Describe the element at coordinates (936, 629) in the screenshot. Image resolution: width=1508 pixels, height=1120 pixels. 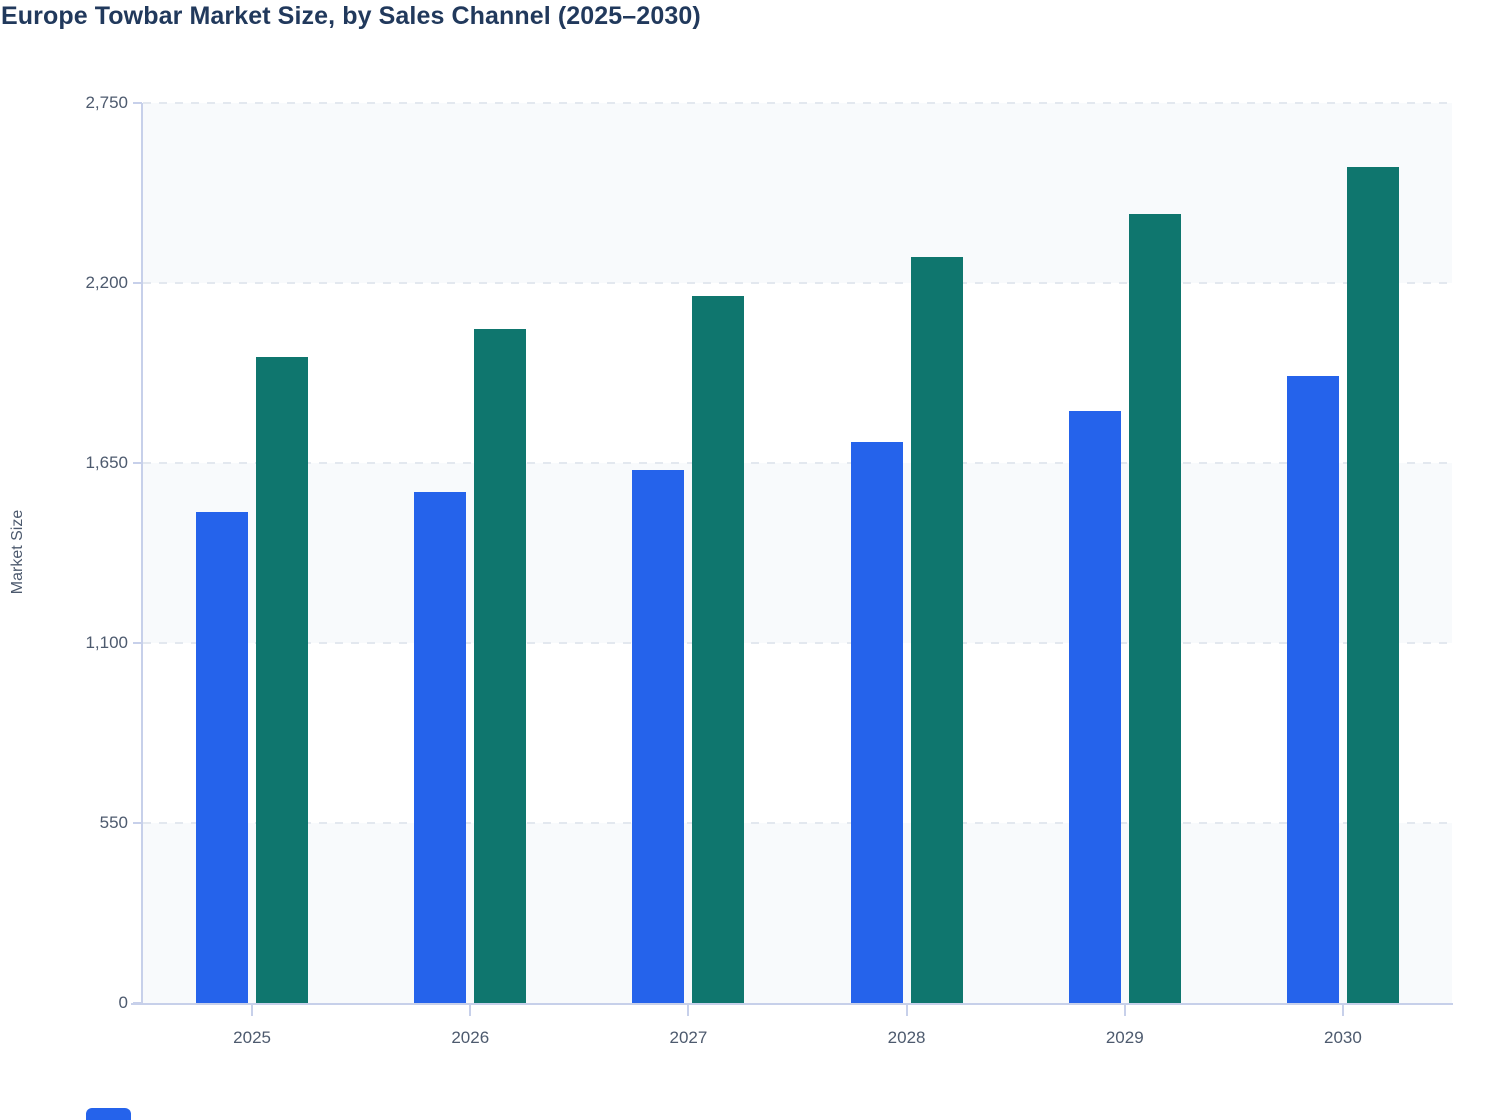
I see `bar-2028-teal` at that location.